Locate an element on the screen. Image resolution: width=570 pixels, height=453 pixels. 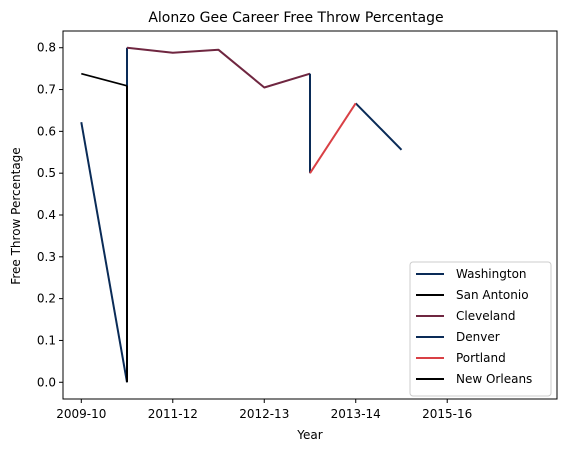
legend-box is located at coordinates (480, 329).